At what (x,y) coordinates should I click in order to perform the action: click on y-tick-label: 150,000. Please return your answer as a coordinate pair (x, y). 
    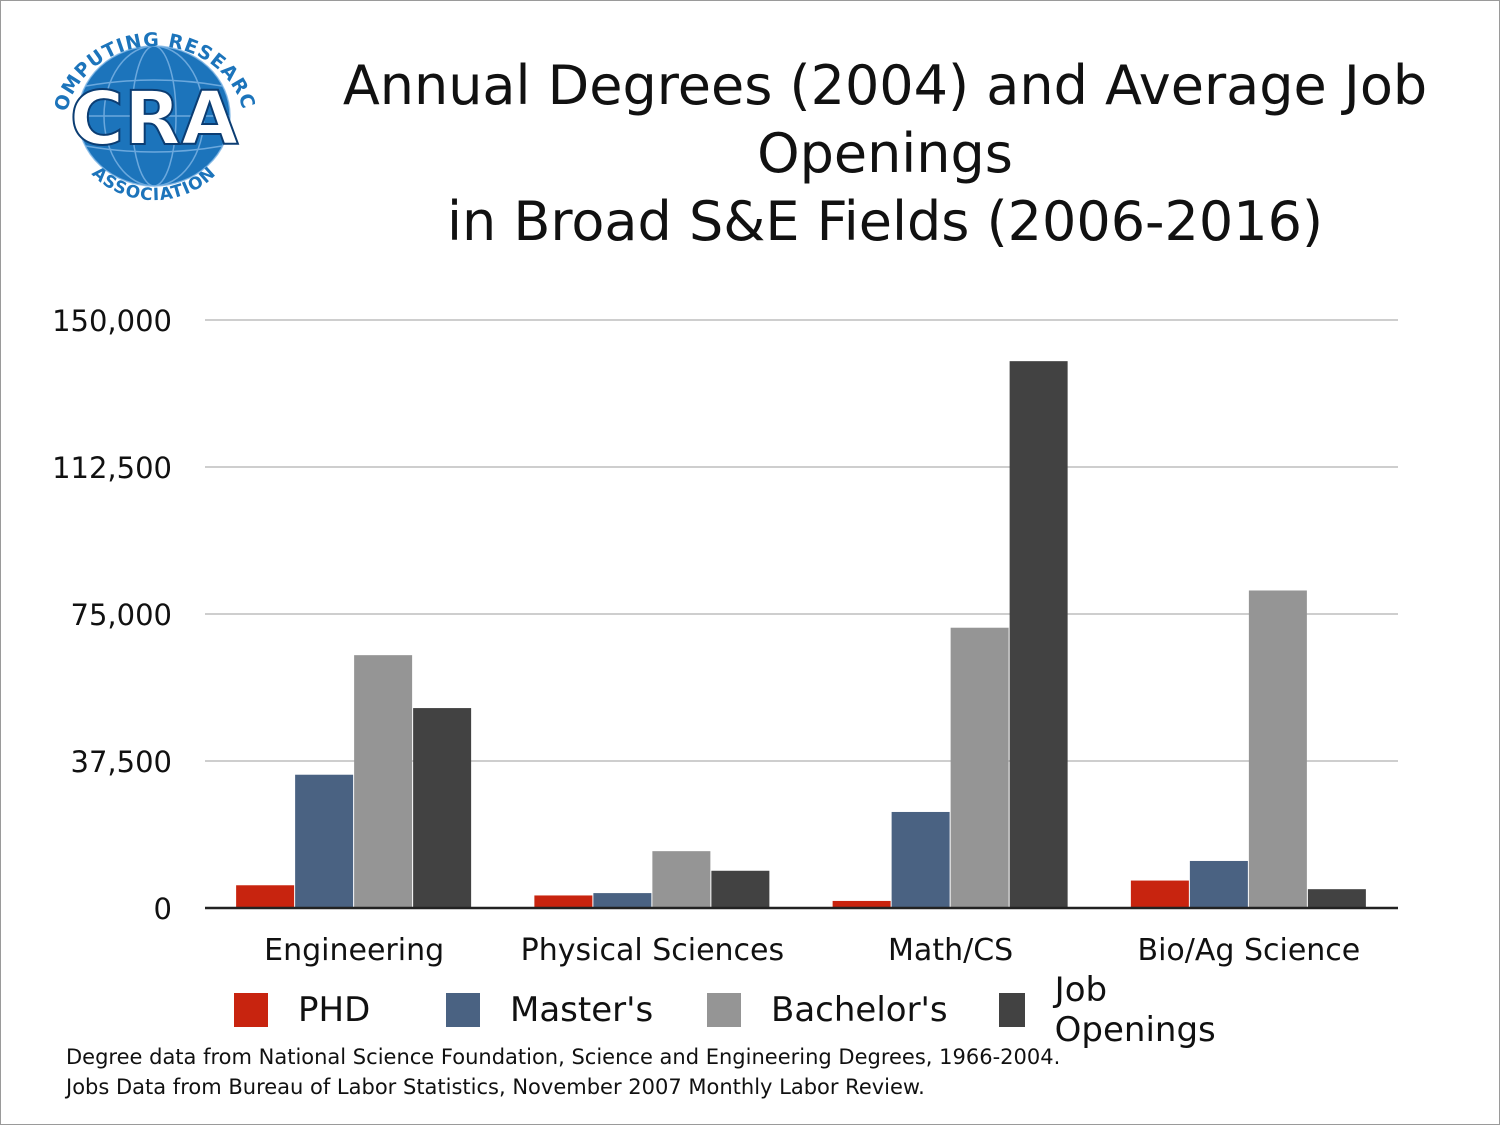
    Looking at the image, I should click on (112, 321).